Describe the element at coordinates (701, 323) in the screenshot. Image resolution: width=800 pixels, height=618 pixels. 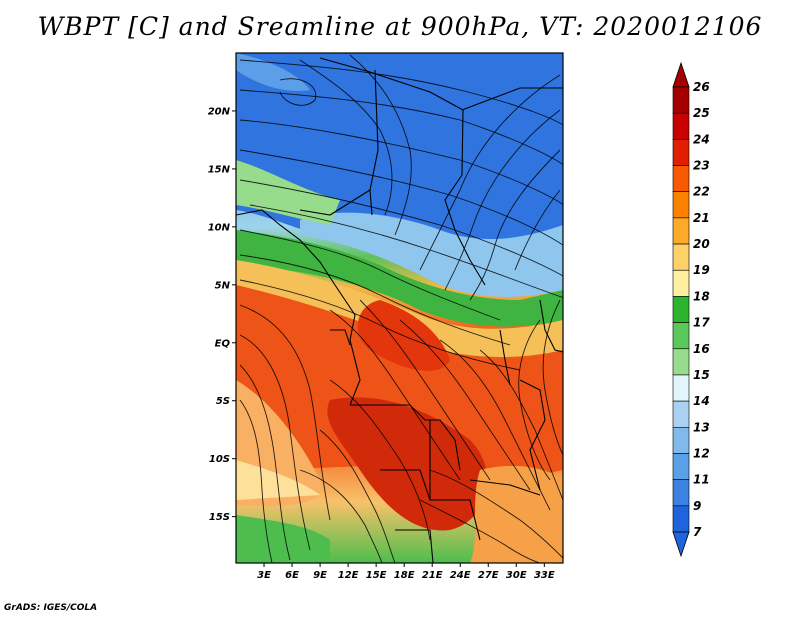
I see `colorbar-label: 17` at that location.